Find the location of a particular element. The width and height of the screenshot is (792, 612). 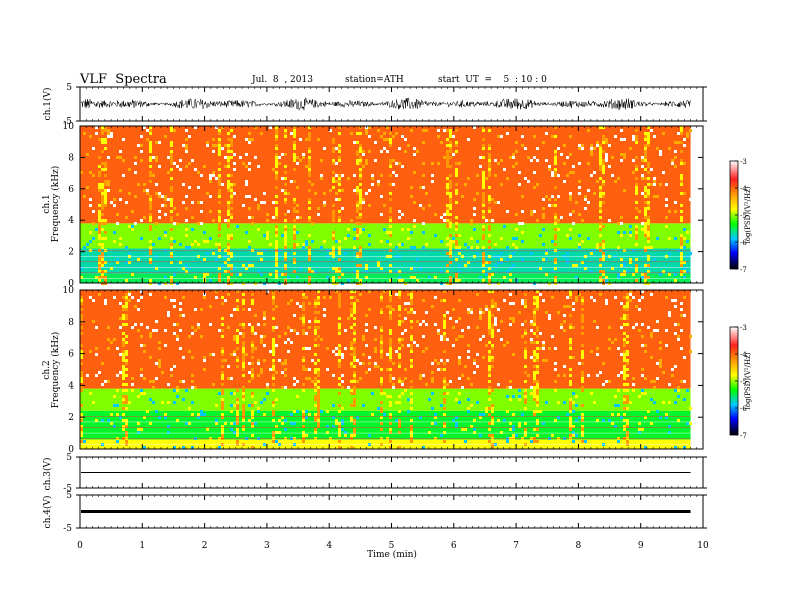

ch3-waveform-panel: 5-5 is located at coordinates (385, 473).